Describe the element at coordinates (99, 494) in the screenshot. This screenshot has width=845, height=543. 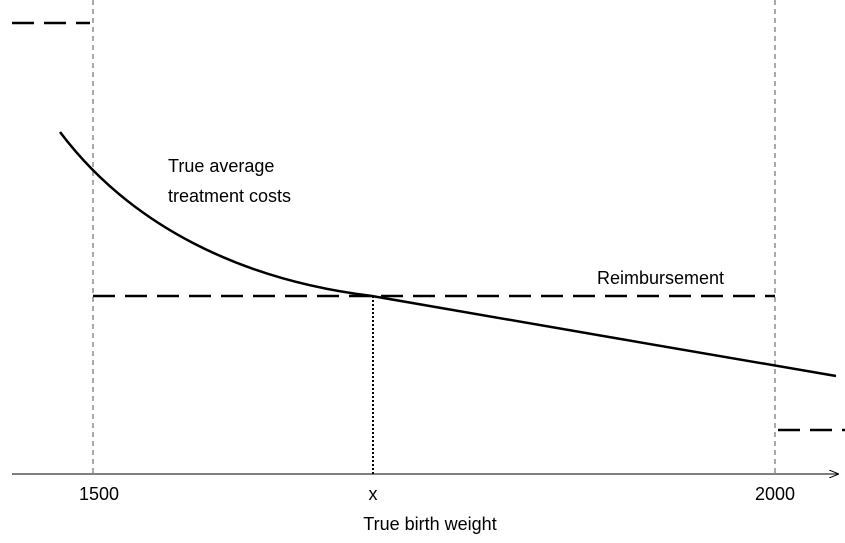
I see `x-tick-label: 1500` at that location.